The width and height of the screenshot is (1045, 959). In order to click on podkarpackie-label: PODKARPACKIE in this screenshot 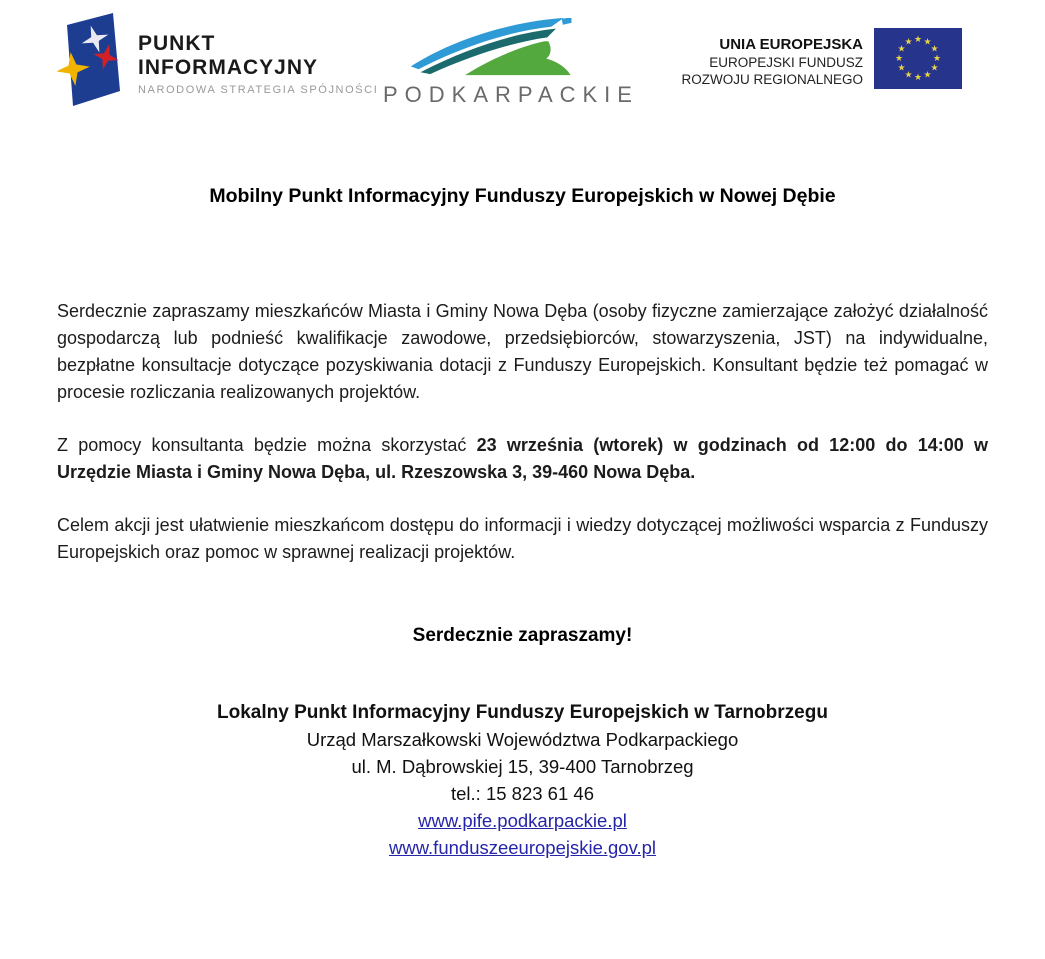, I will do `click(511, 94)`.